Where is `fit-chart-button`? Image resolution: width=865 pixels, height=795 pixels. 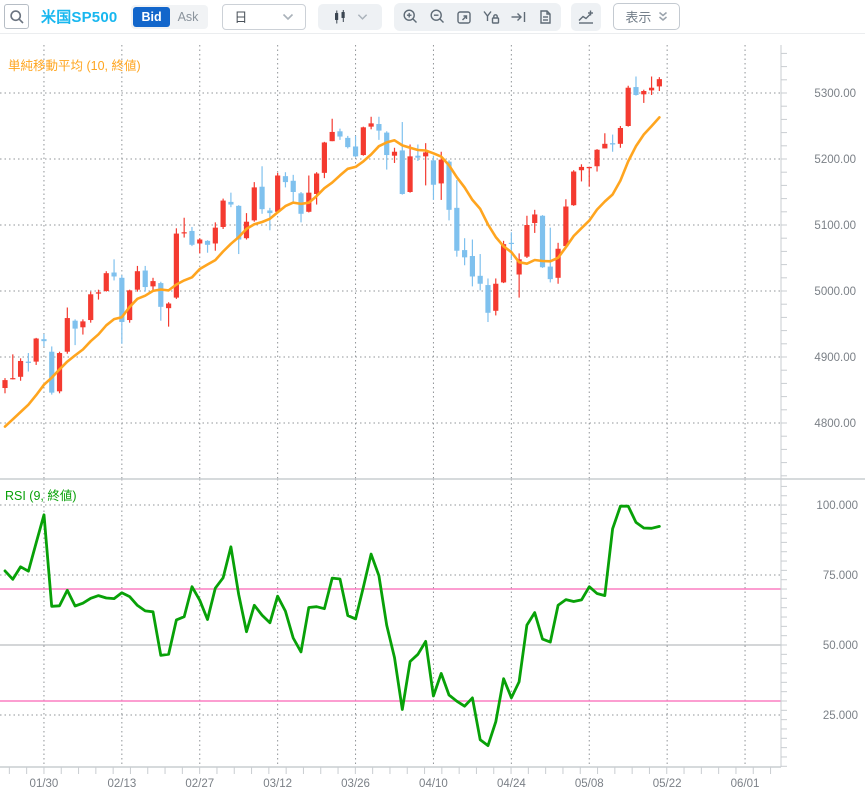 fit-chart-button is located at coordinates (464, 16).